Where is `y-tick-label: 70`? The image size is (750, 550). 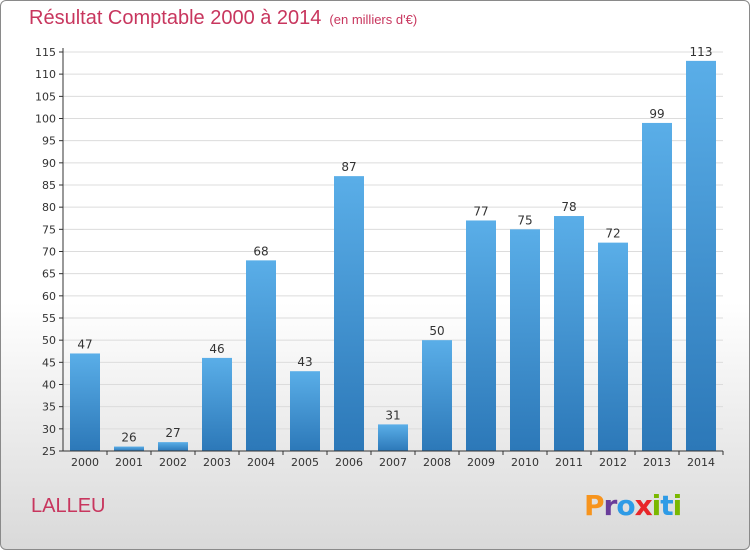 y-tick-label: 70 is located at coordinates (49, 252).